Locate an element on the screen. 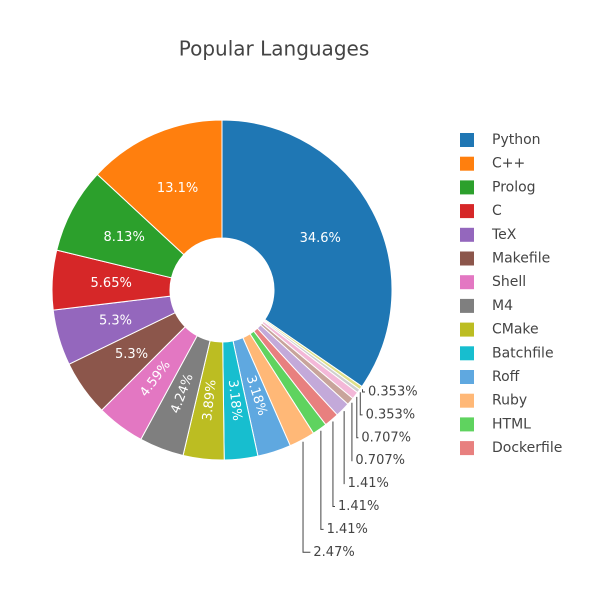 The height and width of the screenshot is (593, 600). legend-label: Ruby is located at coordinates (509, 401).